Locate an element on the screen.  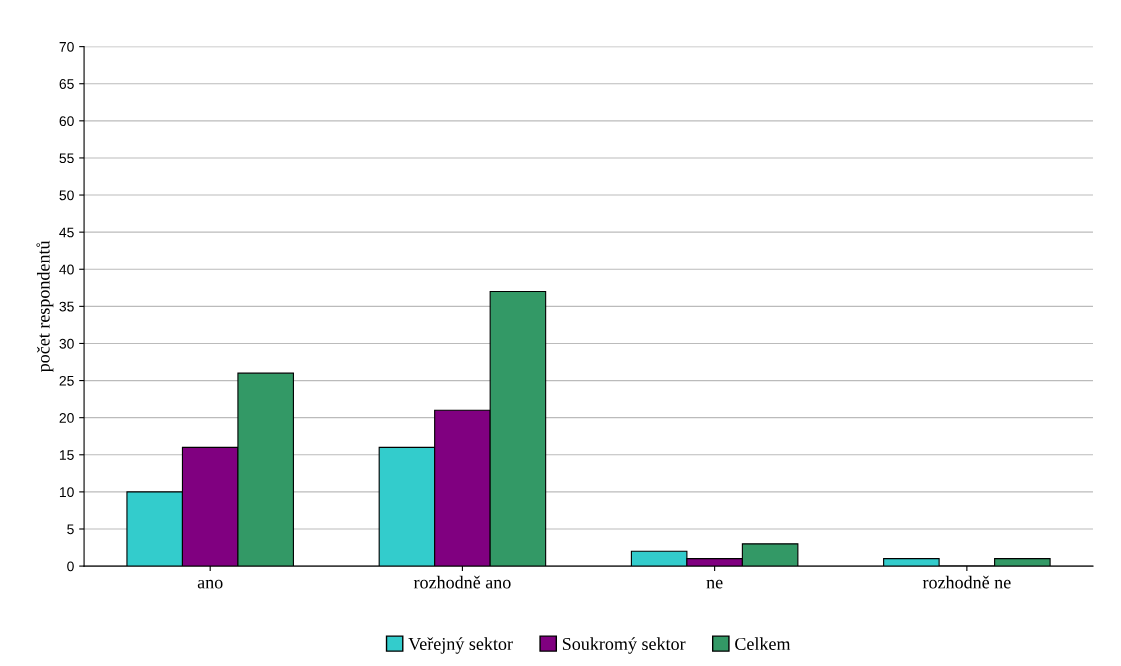
x-tick-label: ano is located at coordinates (210, 584).